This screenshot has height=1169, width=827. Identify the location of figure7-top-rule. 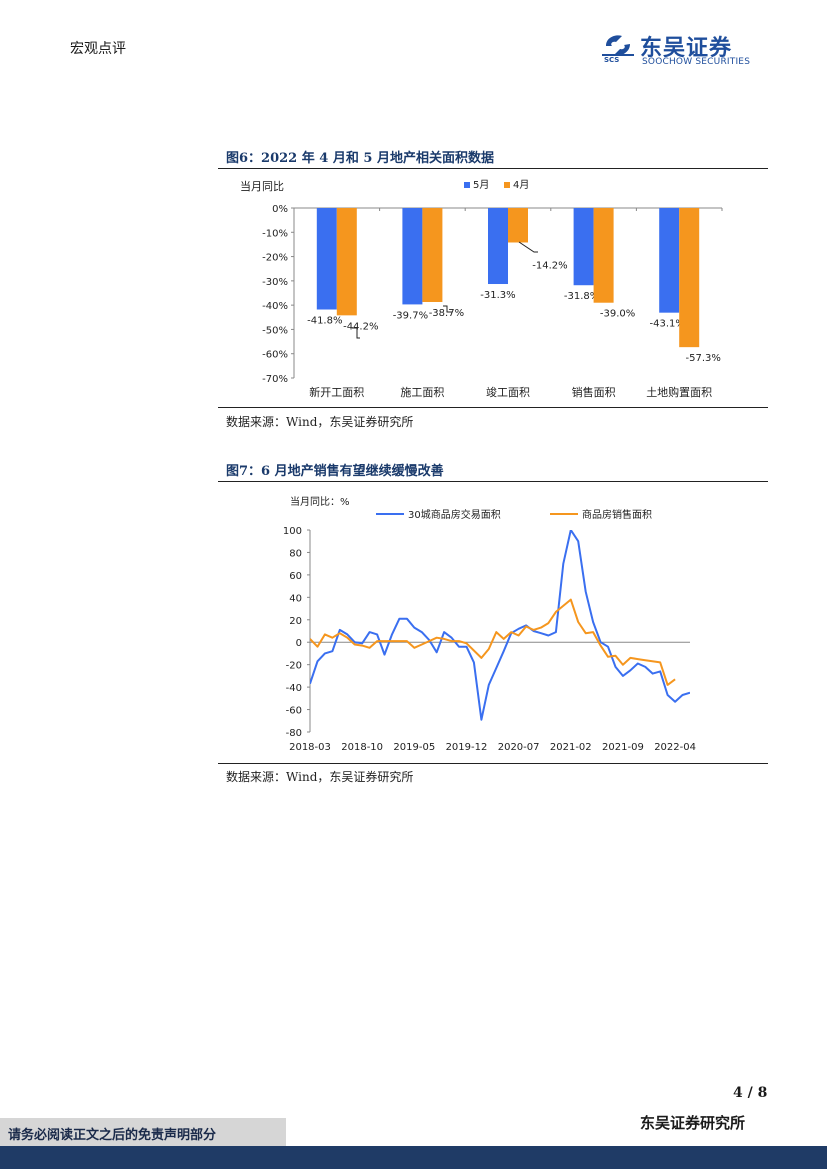
(493, 481).